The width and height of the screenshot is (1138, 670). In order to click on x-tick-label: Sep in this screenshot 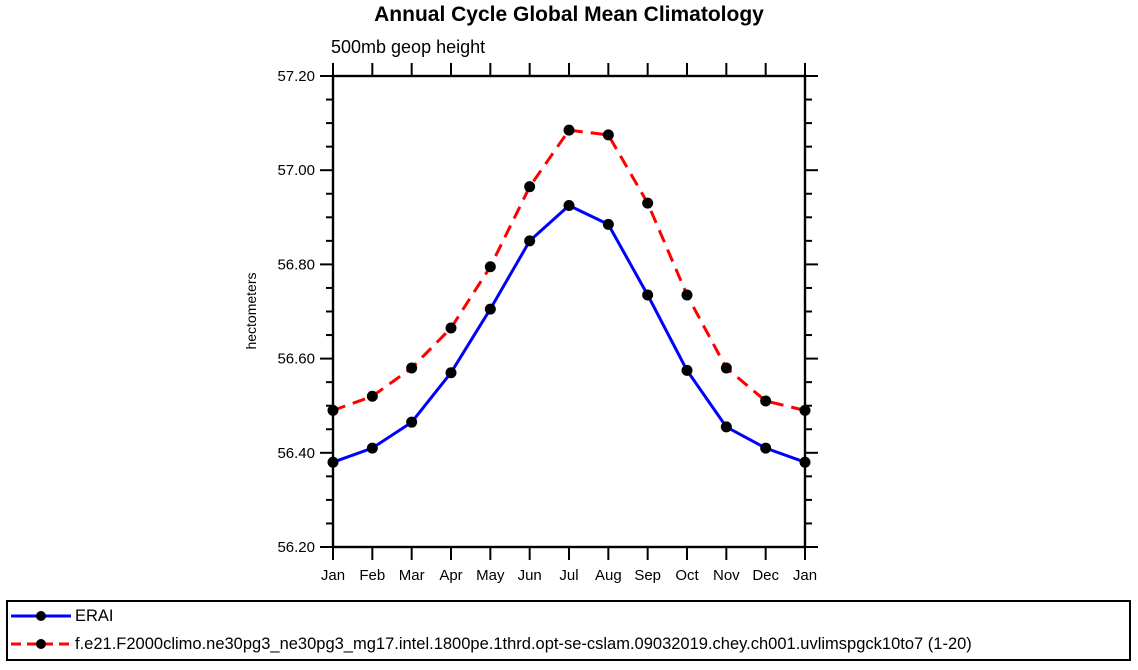, I will do `click(647, 575)`.